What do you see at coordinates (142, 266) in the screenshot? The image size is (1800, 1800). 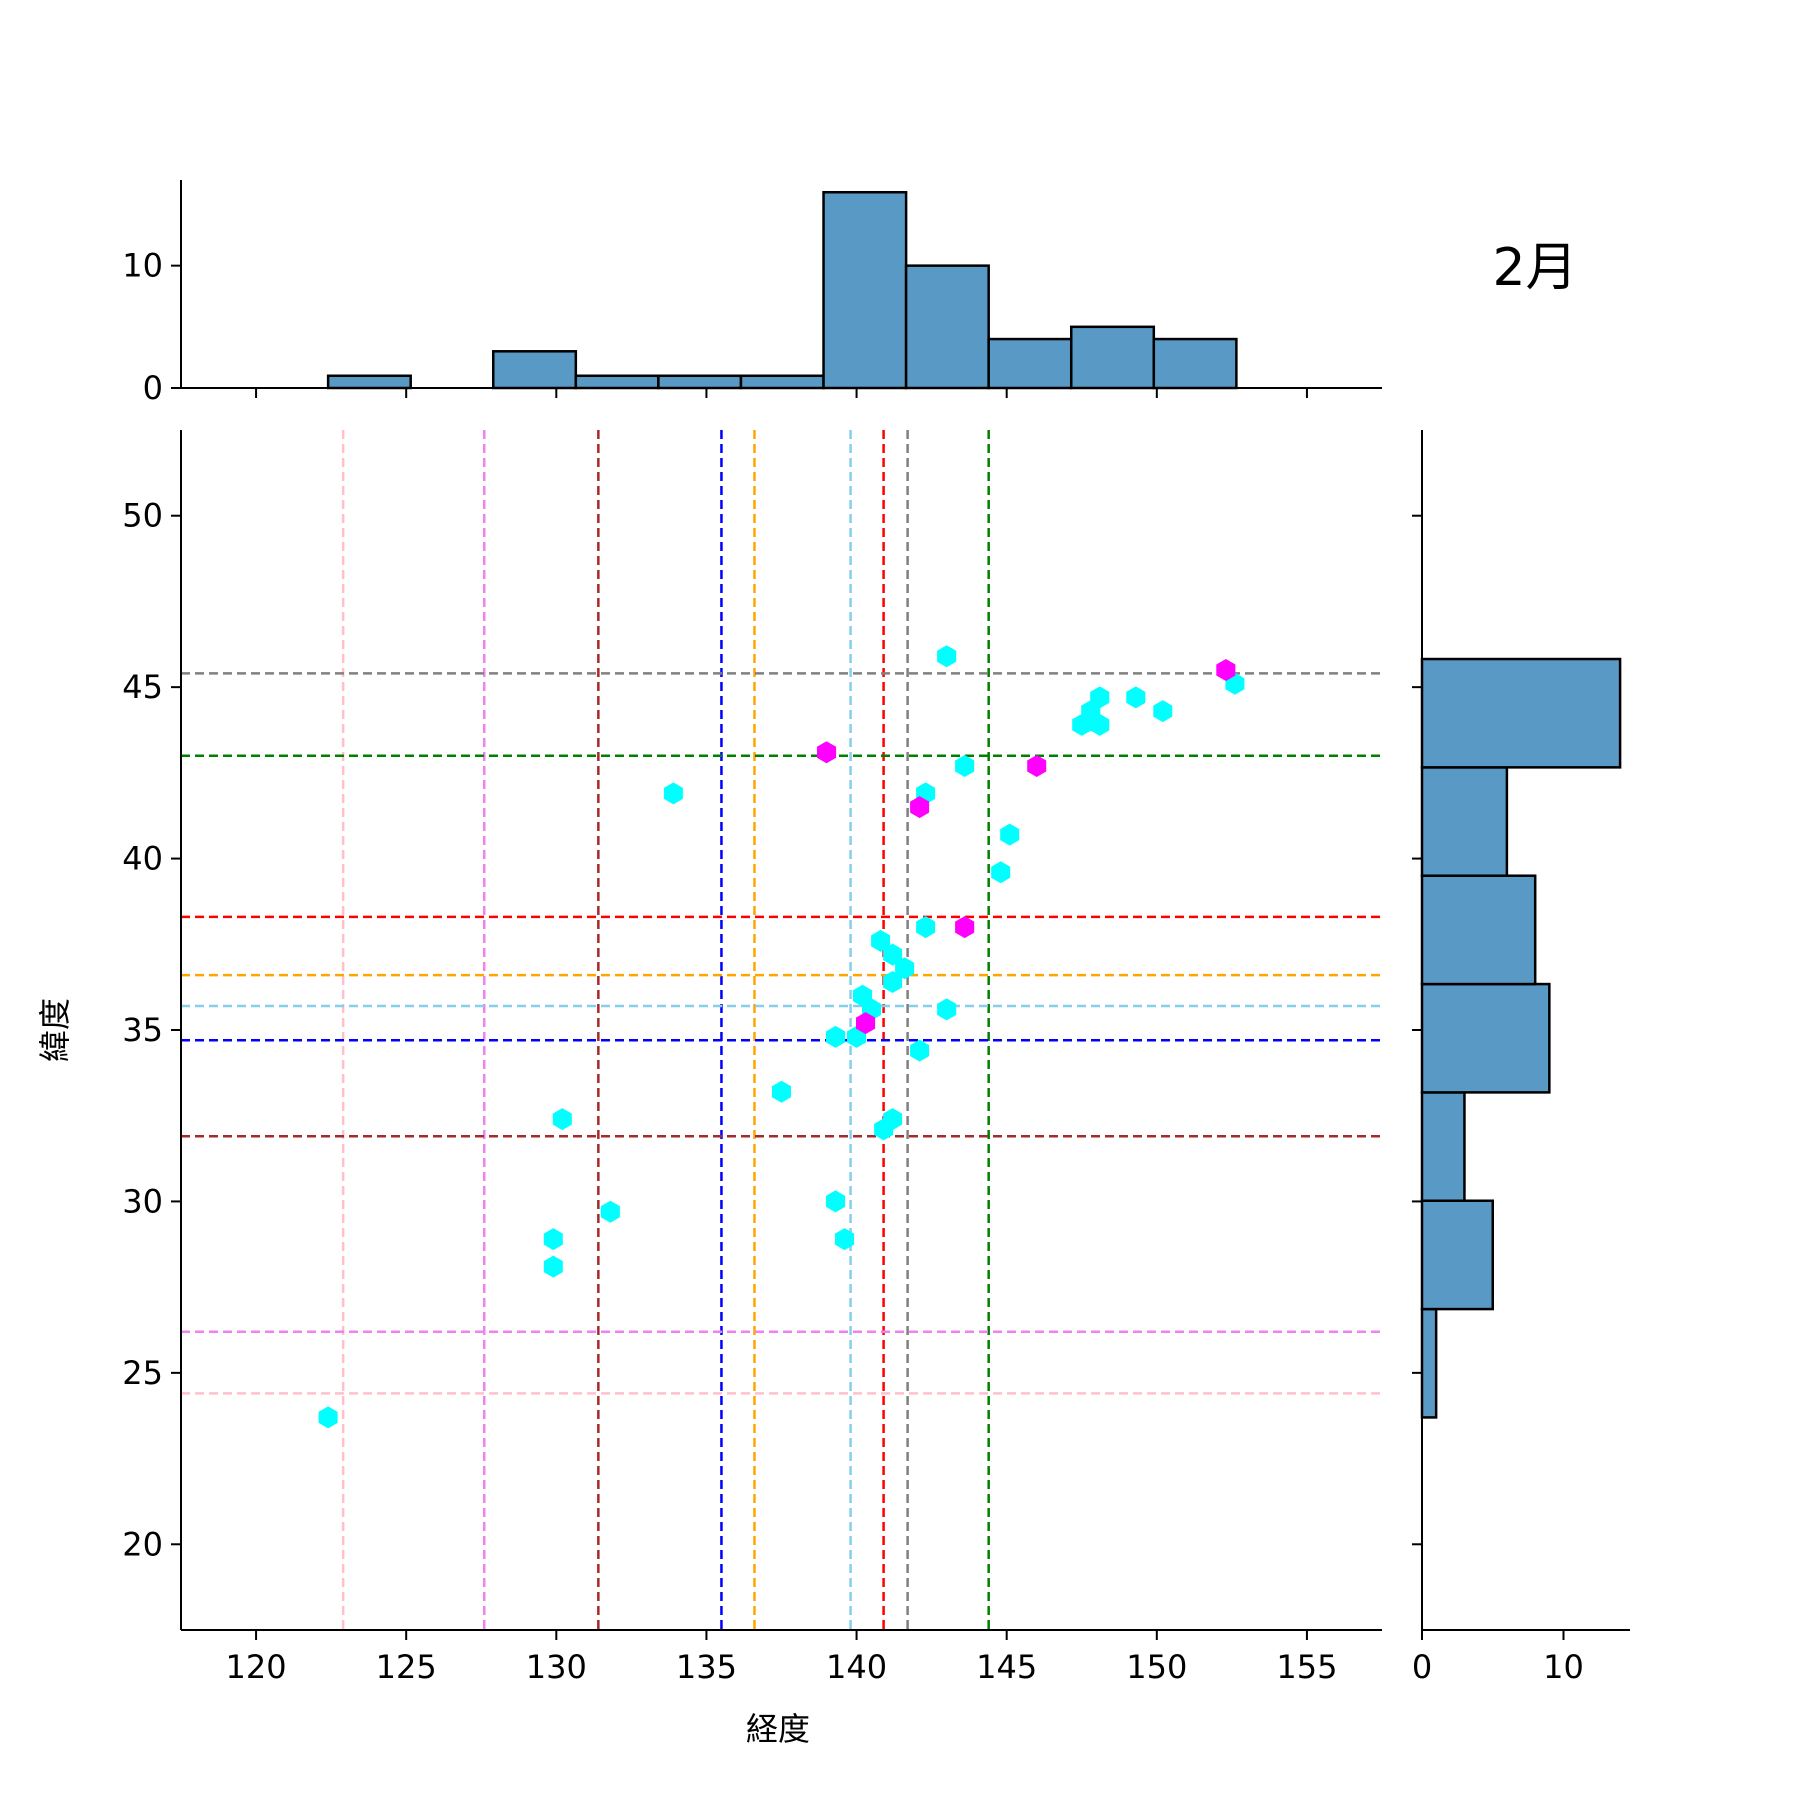 I see `top-hist-y-tick-label-10: 10` at bounding box center [142, 266].